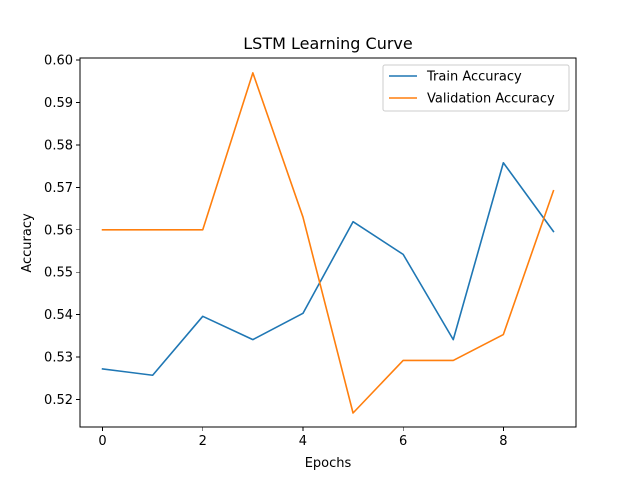 Image resolution: width=640 pixels, height=480 pixels. What do you see at coordinates (58, 400) in the screenshot?
I see `y-tick-label: 0.52` at bounding box center [58, 400].